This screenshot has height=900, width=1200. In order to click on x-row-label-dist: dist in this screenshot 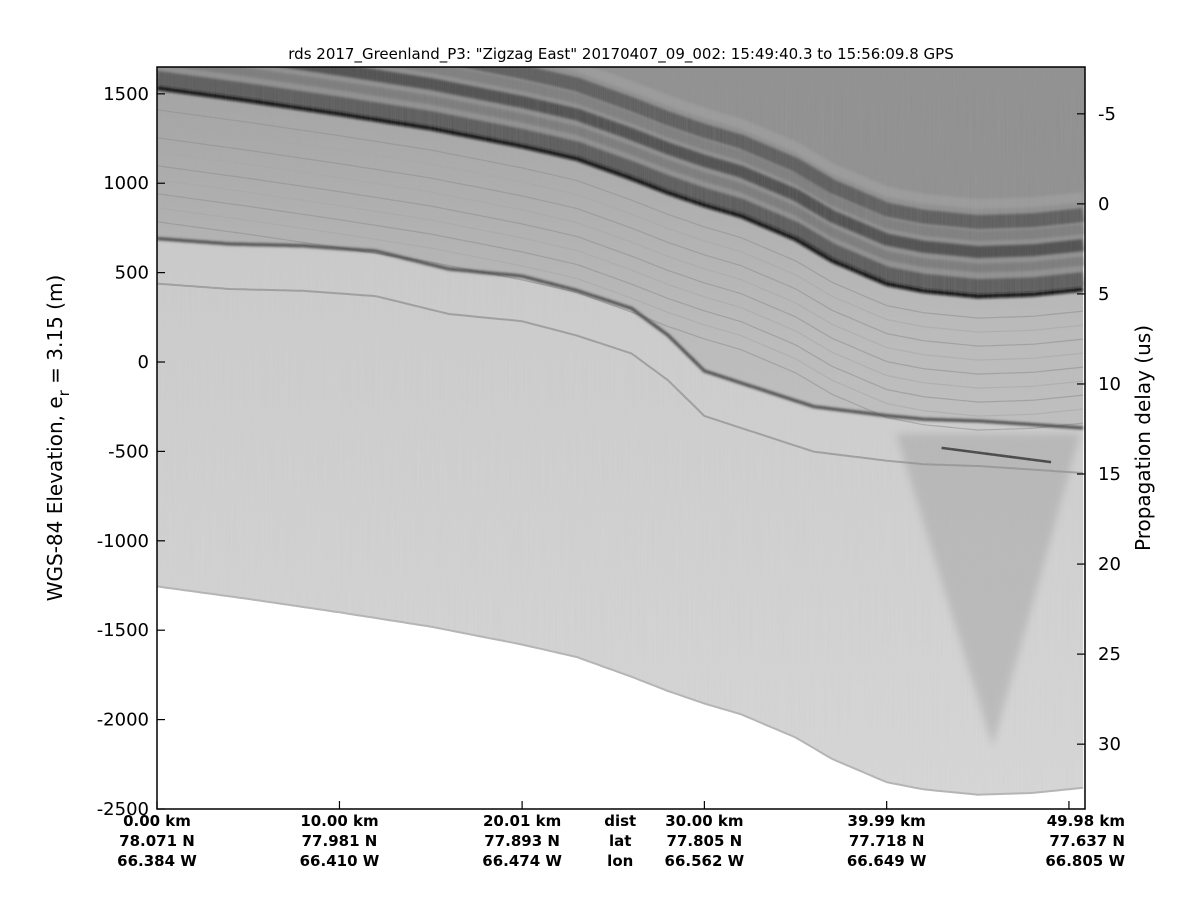, I will do `click(620, 821)`.